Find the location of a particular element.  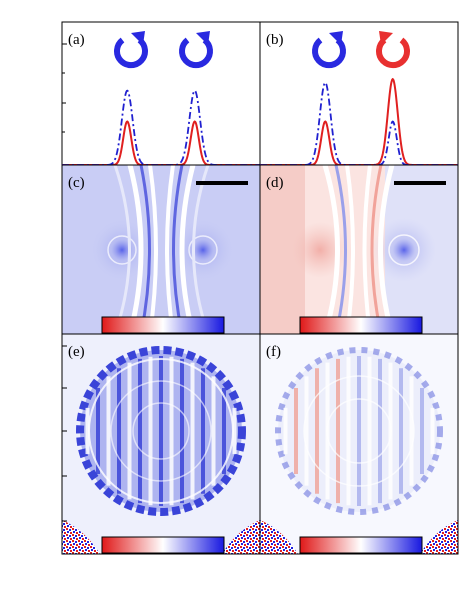

panel-e-label: (e) is located at coordinates (76, 352).